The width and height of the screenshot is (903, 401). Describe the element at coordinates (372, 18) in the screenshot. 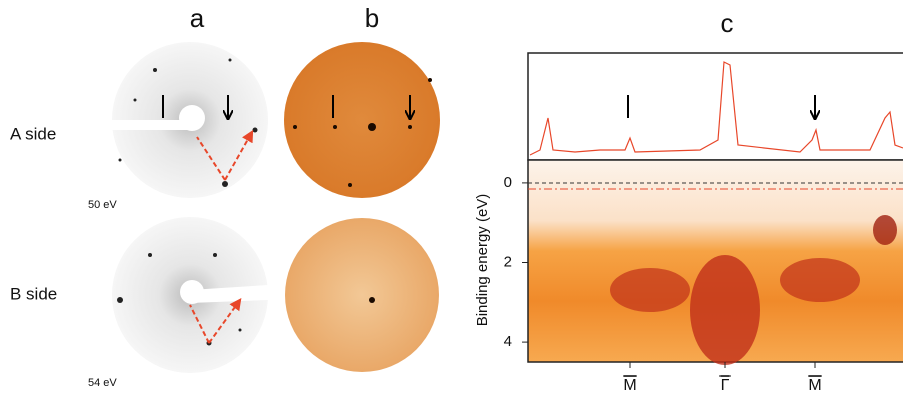

I see `panel-label: b` at that location.